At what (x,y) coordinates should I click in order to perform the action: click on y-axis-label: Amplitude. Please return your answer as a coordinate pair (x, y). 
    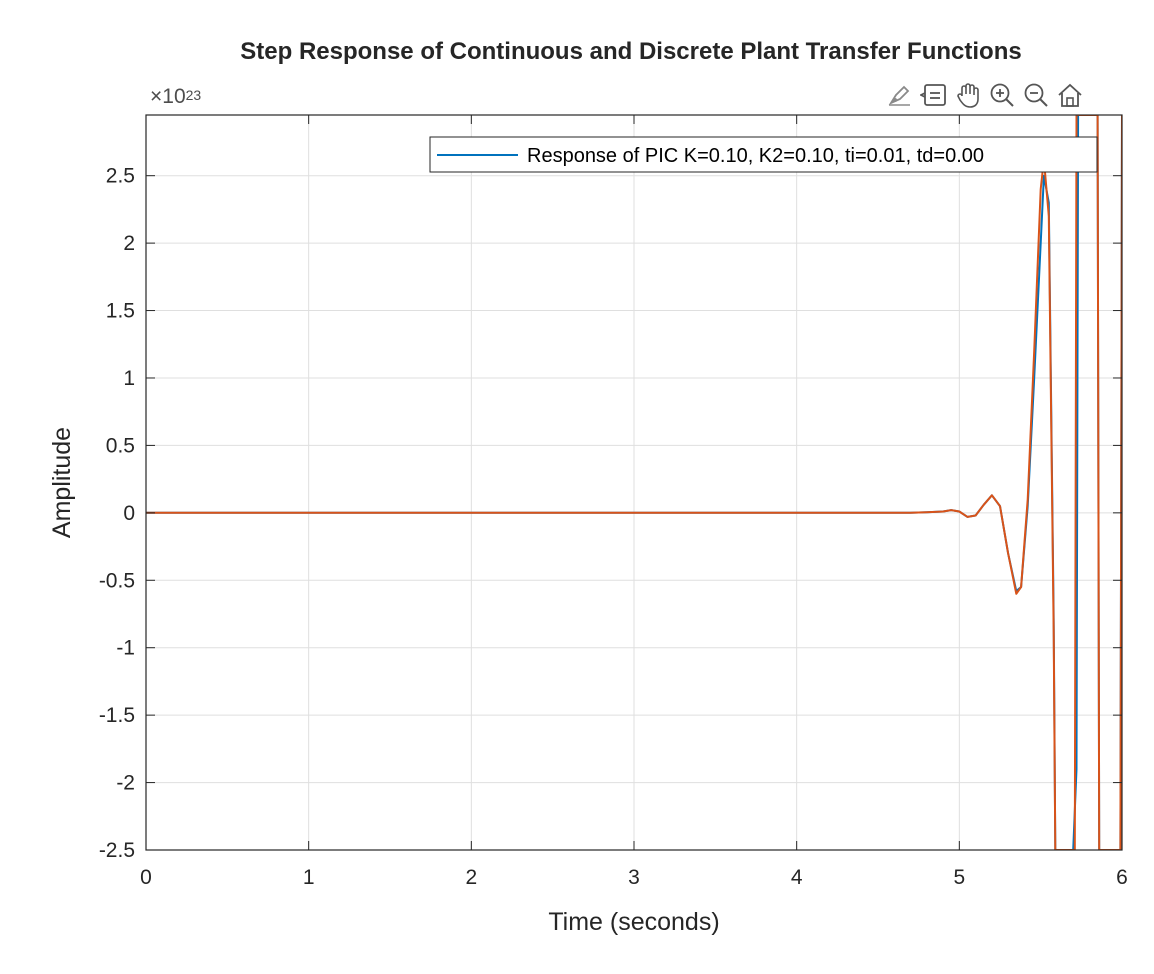
    Looking at the image, I should click on (62, 482).